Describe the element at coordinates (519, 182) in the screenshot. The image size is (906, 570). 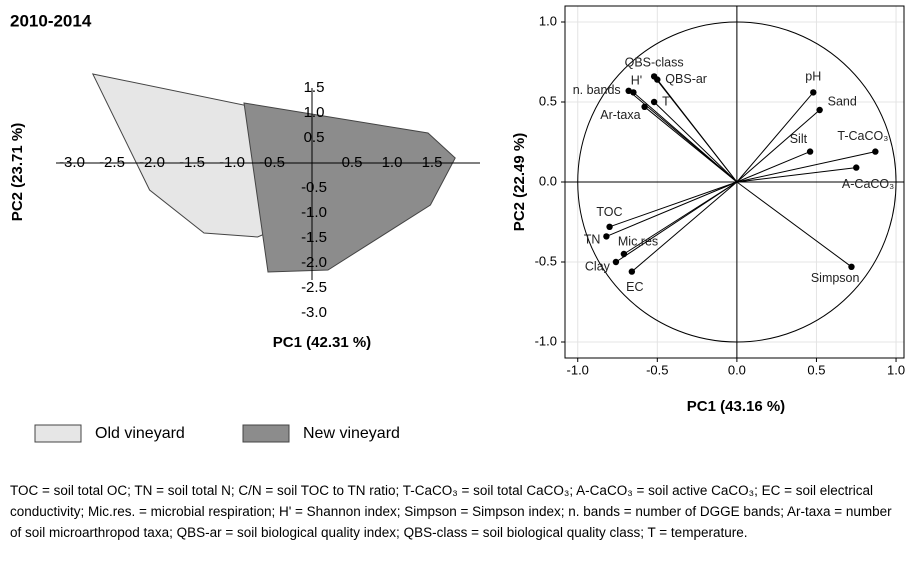
I see `y-axis-label: PC2 (22.49 %)` at that location.